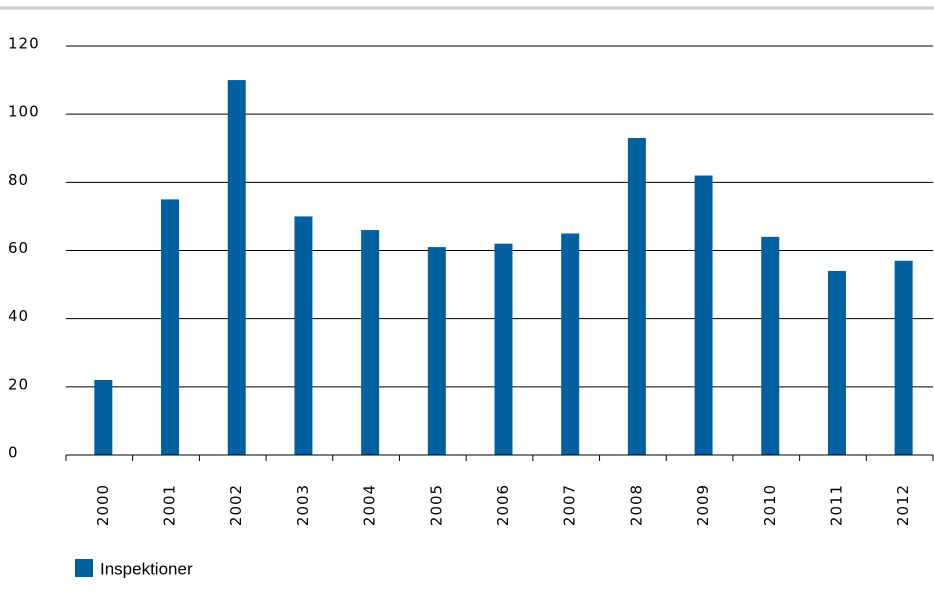 The height and width of the screenshot is (593, 934). Describe the element at coordinates (236, 505) in the screenshot. I see `x-tick-label: 2002` at that location.